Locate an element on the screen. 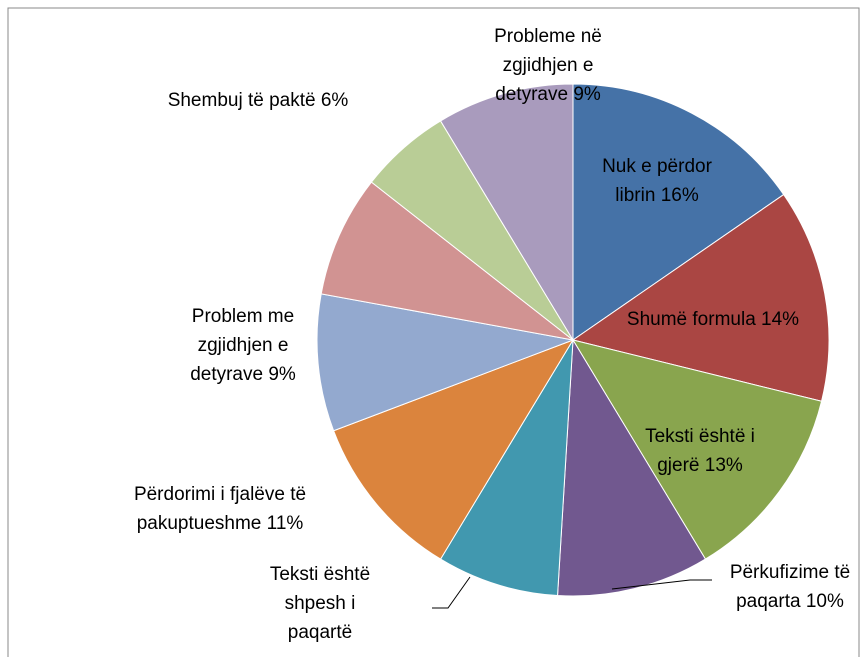  slice-value: 14% is located at coordinates (780, 319).